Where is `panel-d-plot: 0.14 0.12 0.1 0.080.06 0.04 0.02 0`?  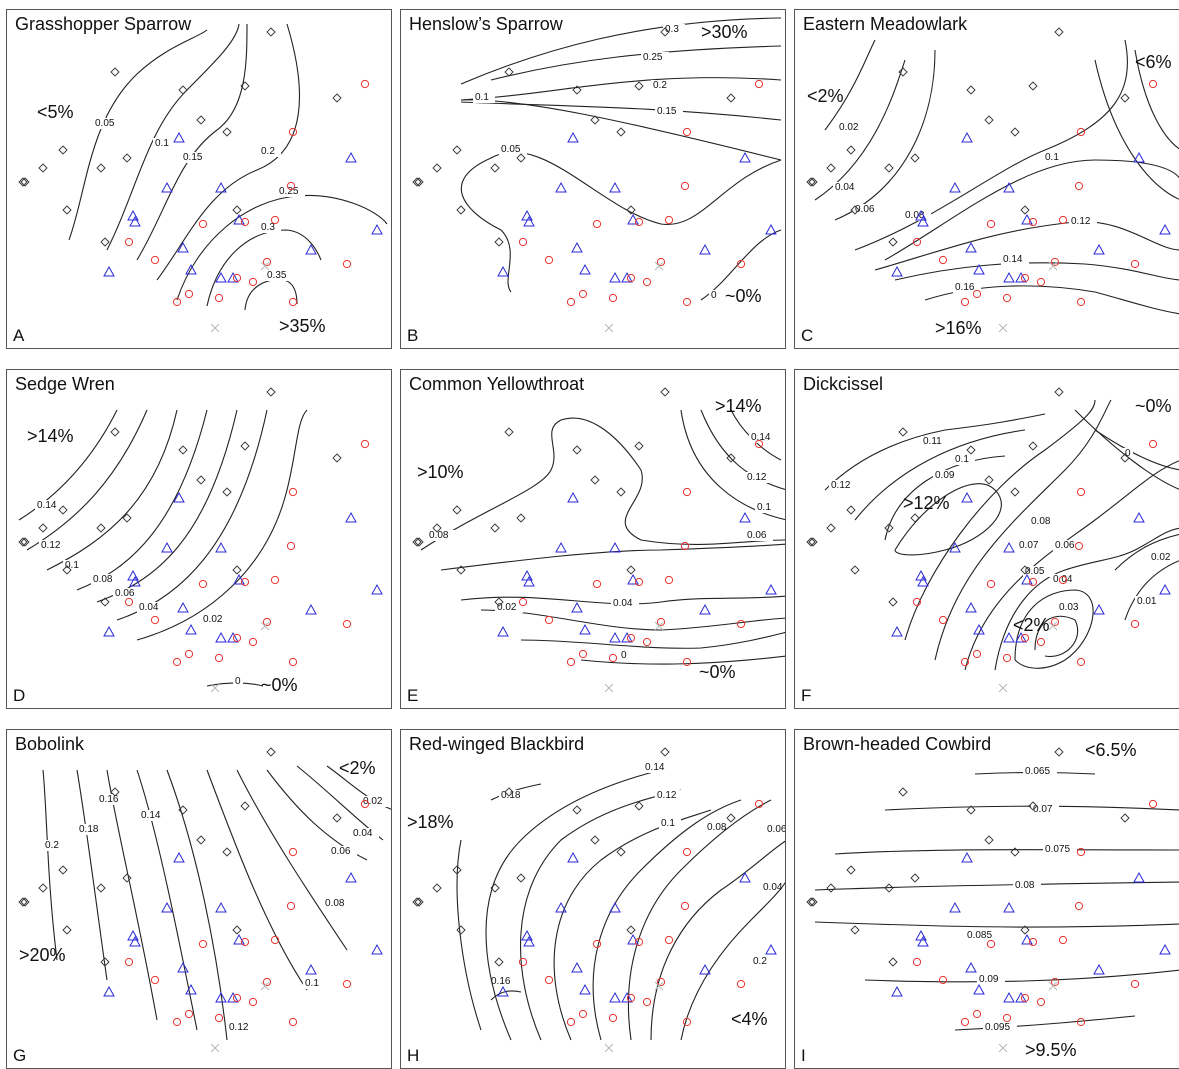 panel-d-plot: 0.14 0.12 0.1 0.080.06 0.04 0.02 0 is located at coordinates (200, 540).